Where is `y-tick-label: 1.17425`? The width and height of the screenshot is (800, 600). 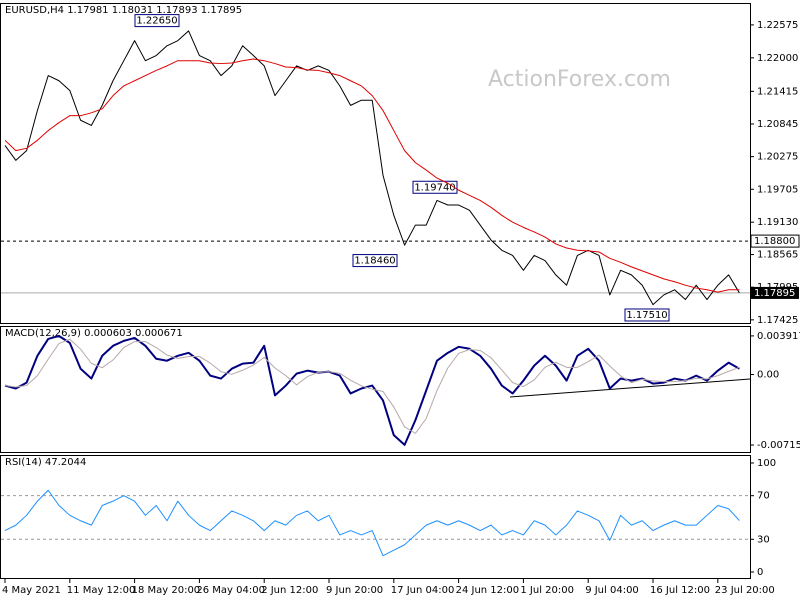
y-tick-label: 1.17425 is located at coordinates (777, 320).